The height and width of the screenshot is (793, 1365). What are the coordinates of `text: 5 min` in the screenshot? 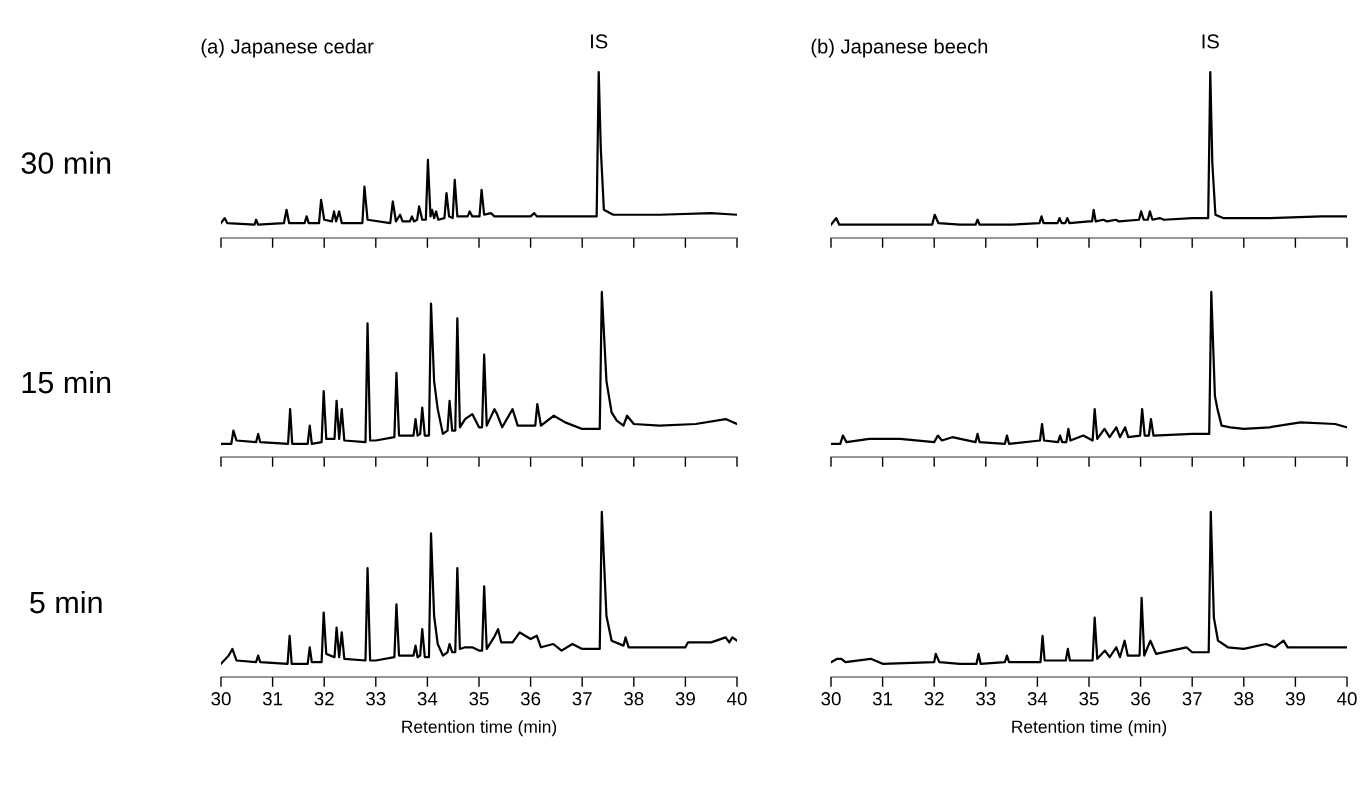 It's located at (66, 602).